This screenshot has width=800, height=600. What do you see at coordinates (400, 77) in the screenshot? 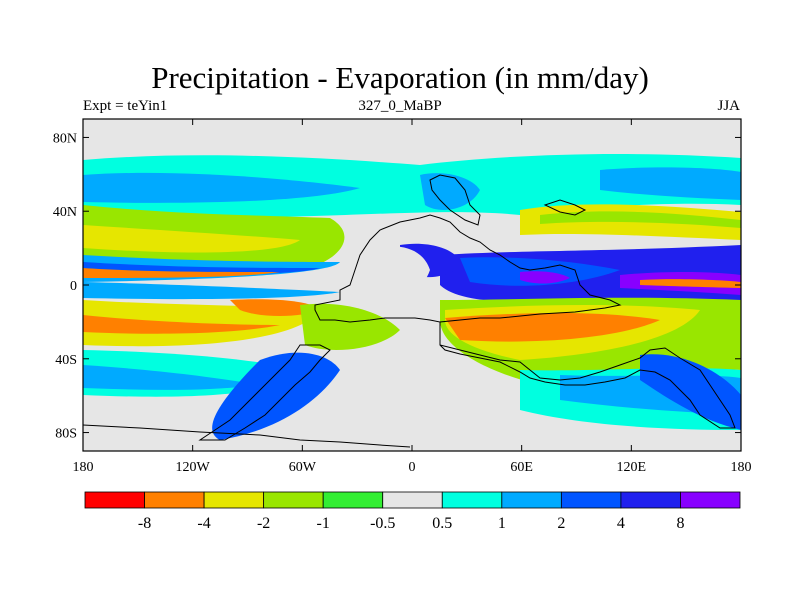
I see `chart-title: Precipitation - Evaporation (in mm/day)` at bounding box center [400, 77].